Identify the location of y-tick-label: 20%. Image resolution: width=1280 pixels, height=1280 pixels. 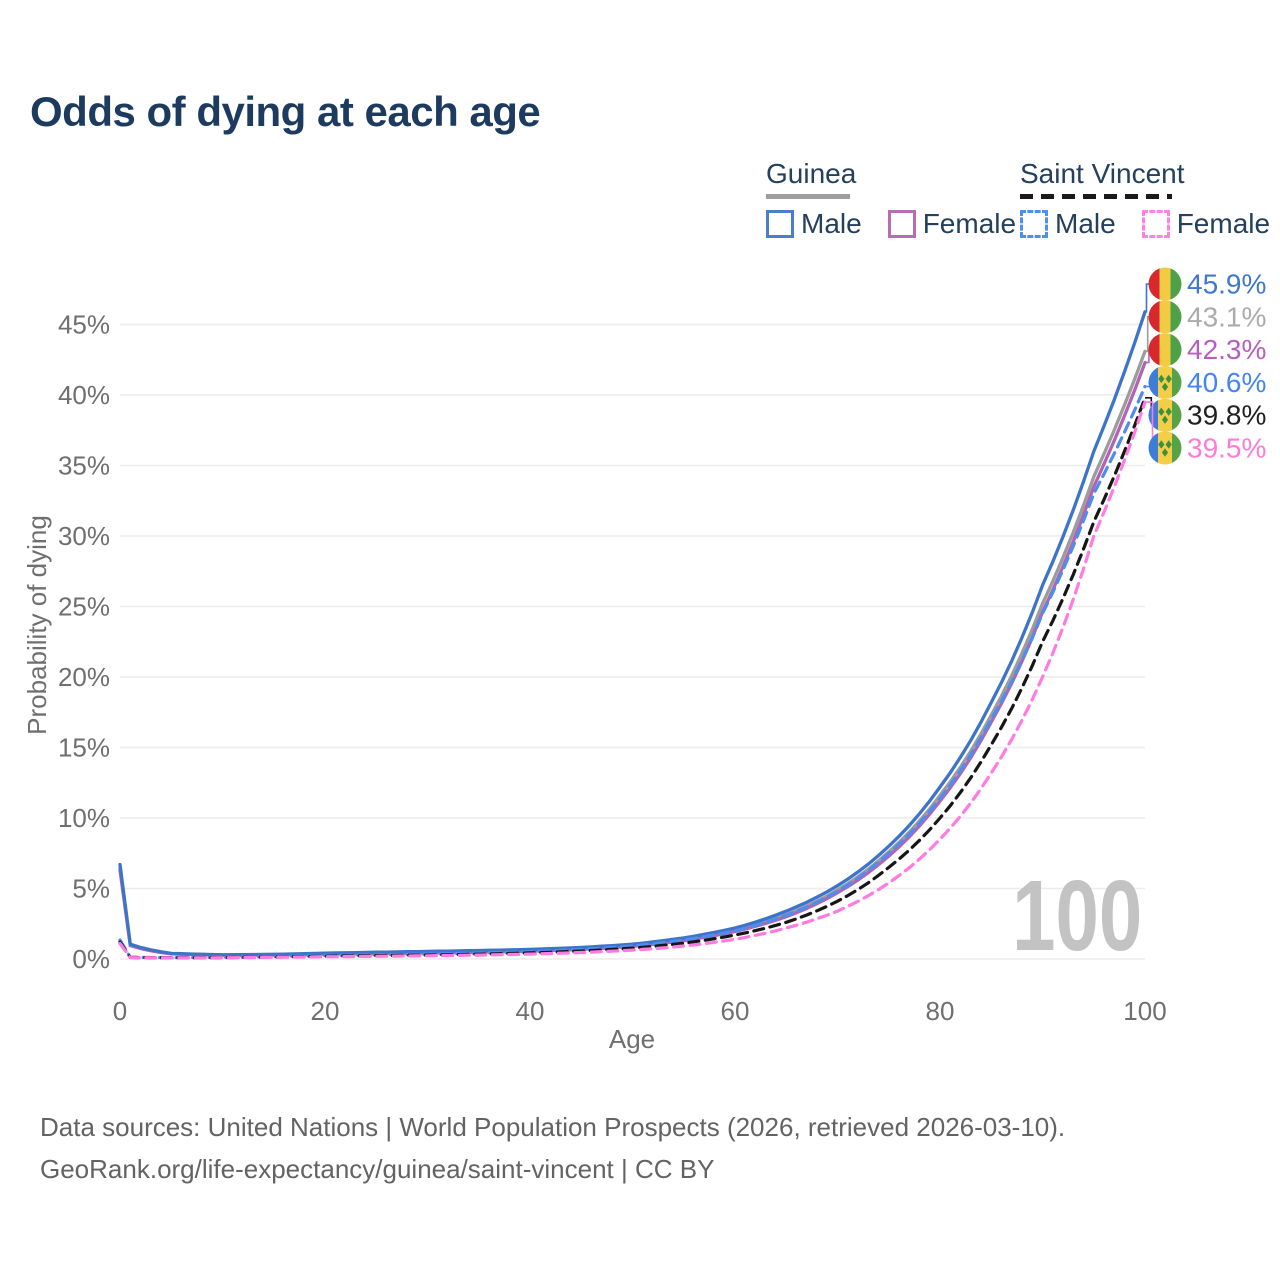
(84, 677).